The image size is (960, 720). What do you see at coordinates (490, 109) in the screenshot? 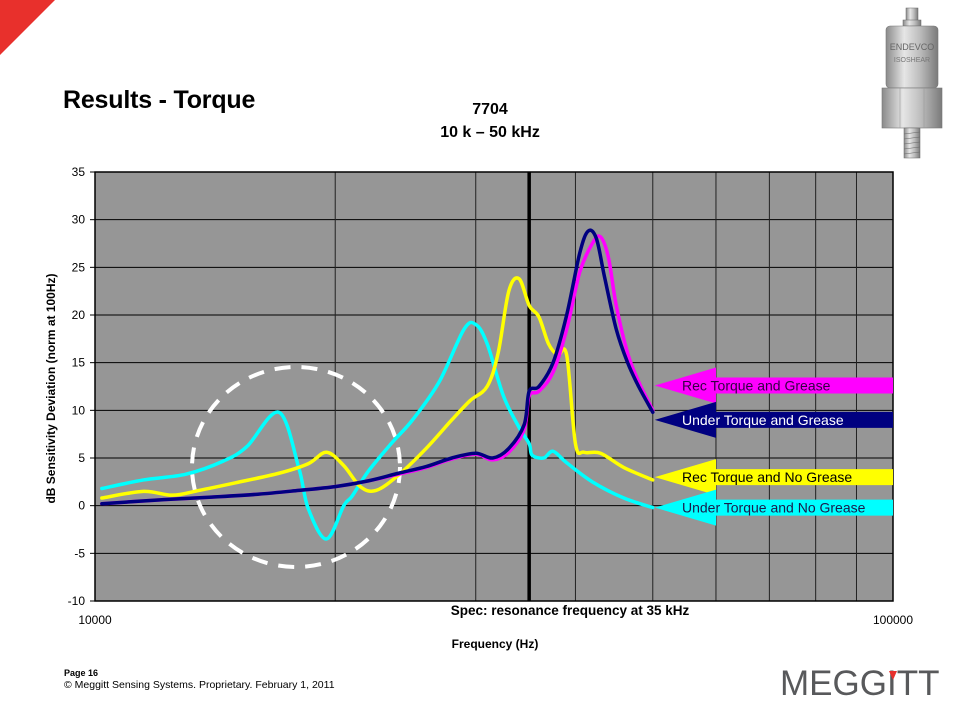
I see `chart-title: 7704` at bounding box center [490, 109].